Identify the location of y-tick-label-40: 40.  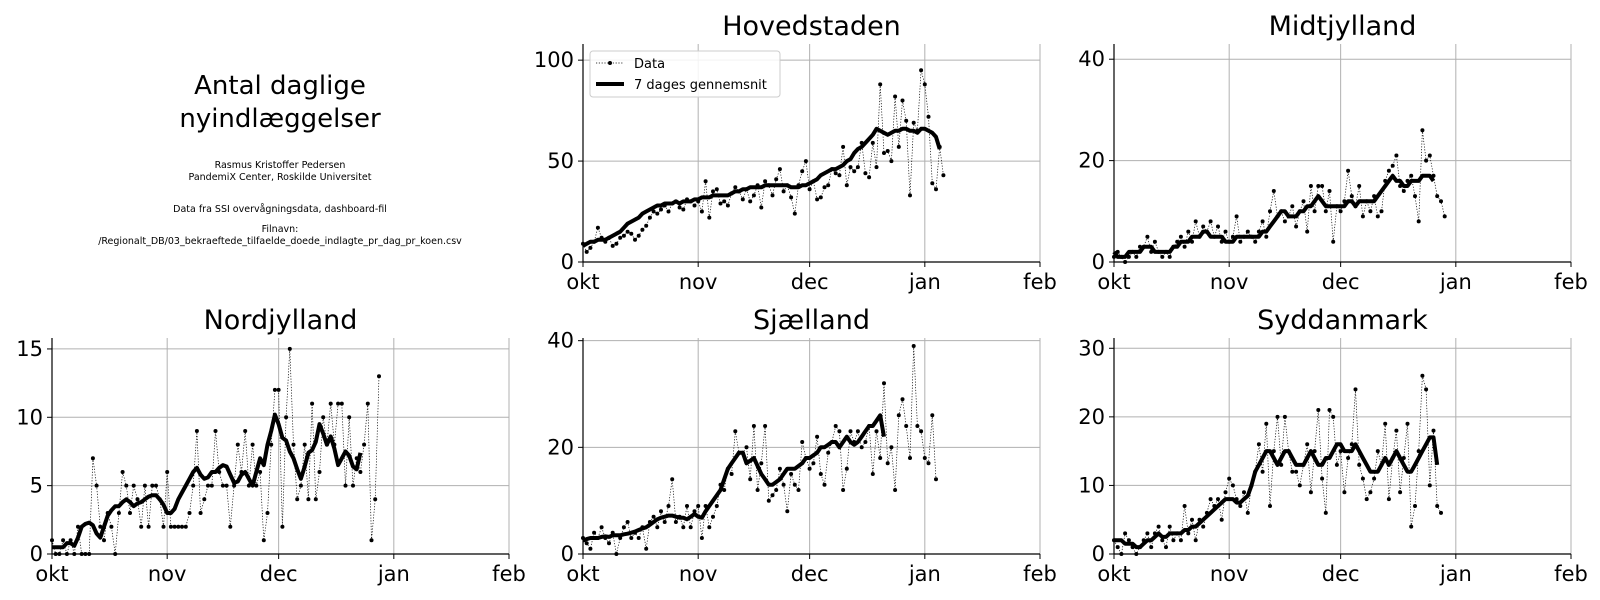
(560, 341).